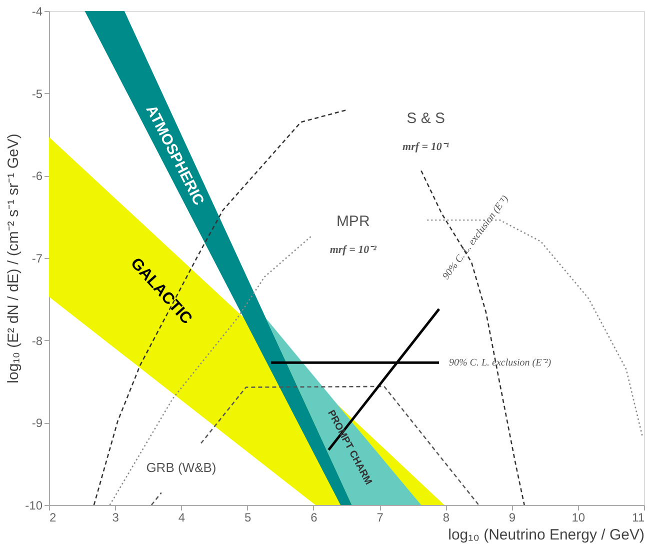 This screenshot has width=650, height=547. Describe the element at coordinates (53, 517) in the screenshot. I see `x-tick-label: 2` at that location.